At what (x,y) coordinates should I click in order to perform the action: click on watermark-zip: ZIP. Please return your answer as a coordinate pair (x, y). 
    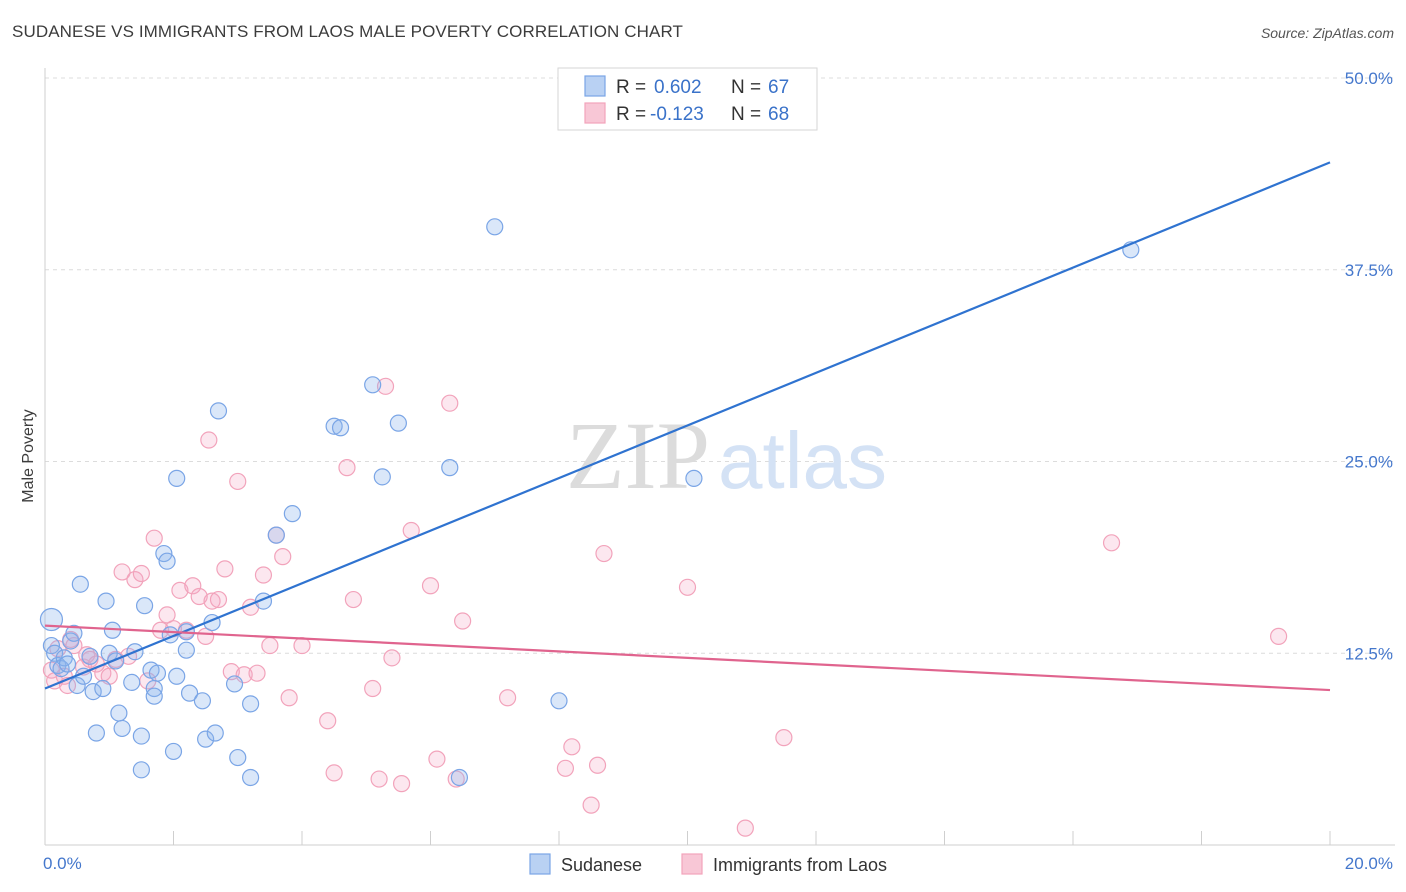
    Looking at the image, I should click on (638, 455).